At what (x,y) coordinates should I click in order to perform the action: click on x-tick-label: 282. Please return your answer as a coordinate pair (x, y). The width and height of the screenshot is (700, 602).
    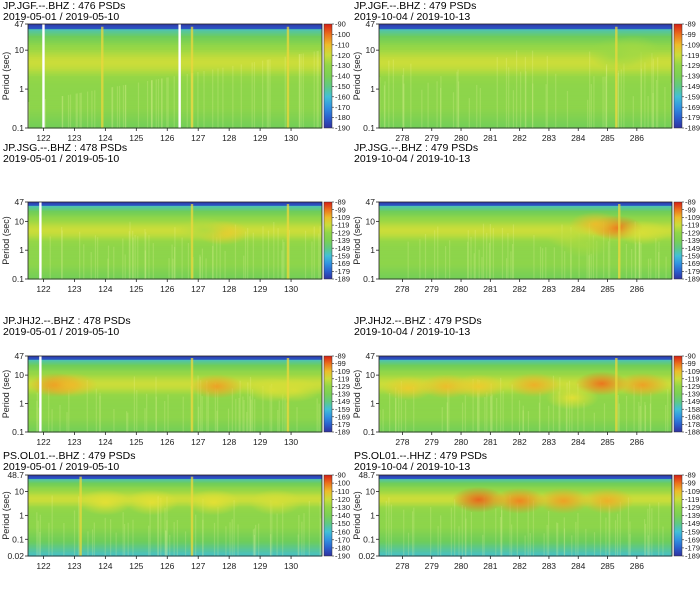
    Looking at the image, I should click on (520, 442).